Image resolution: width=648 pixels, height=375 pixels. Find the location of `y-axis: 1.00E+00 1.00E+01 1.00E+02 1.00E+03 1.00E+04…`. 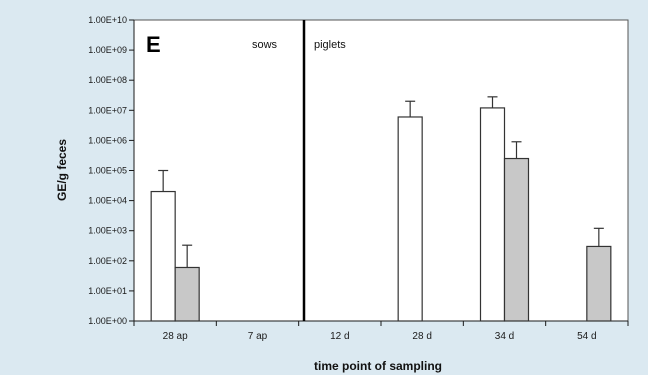

y-axis: 1.00E+00 1.00E+01 1.00E+02 1.00E+03 1.00E+04… is located at coordinates (111, 170).